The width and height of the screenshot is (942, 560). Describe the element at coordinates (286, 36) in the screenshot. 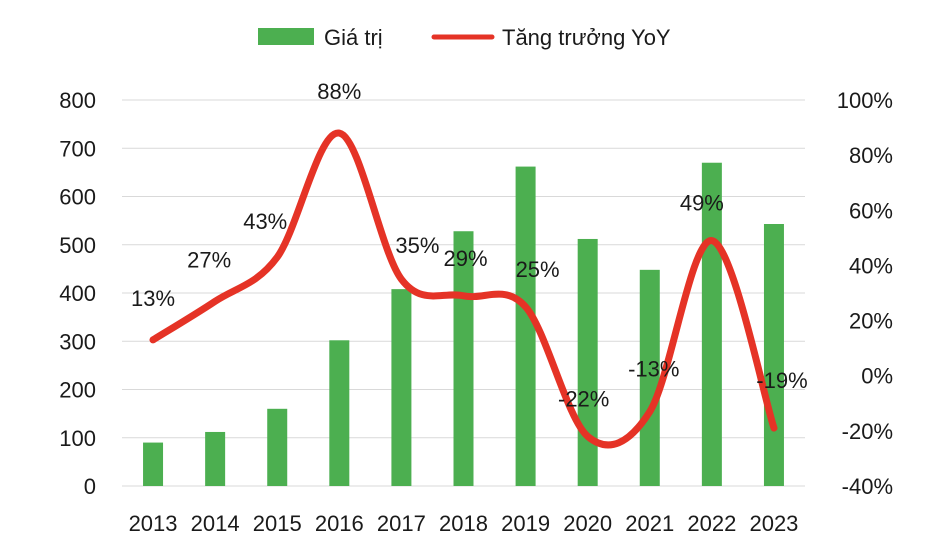

I see `legend-swatch-bar` at that location.